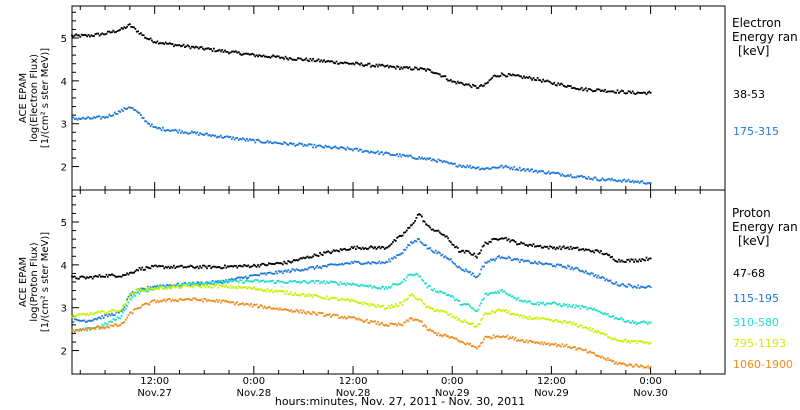 This screenshot has width=800, height=410. Describe the element at coordinates (64, 168) in the screenshot. I see `y-tick-label: 2` at that location.